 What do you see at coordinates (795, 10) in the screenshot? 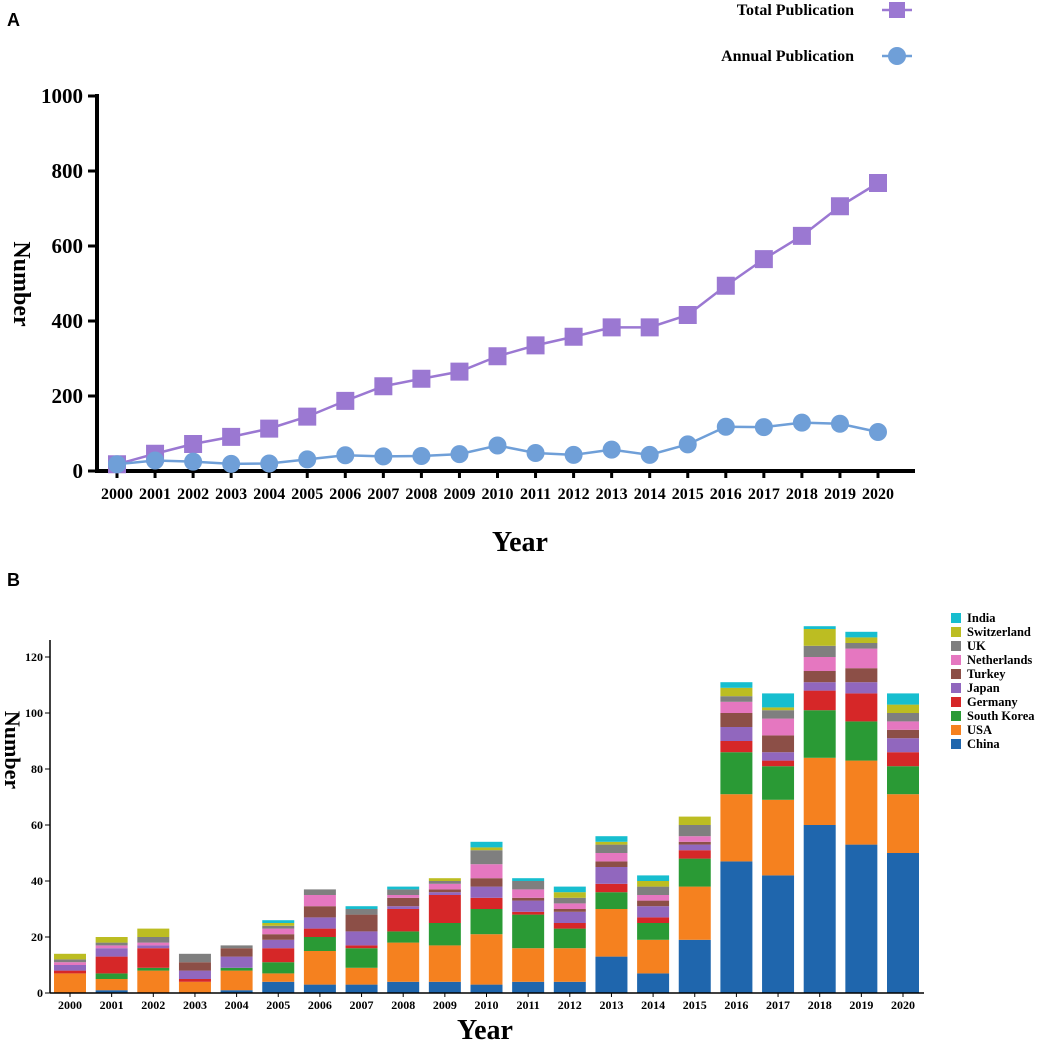
I see `panel-a-legend-label: Total Publication` at bounding box center [795, 10].